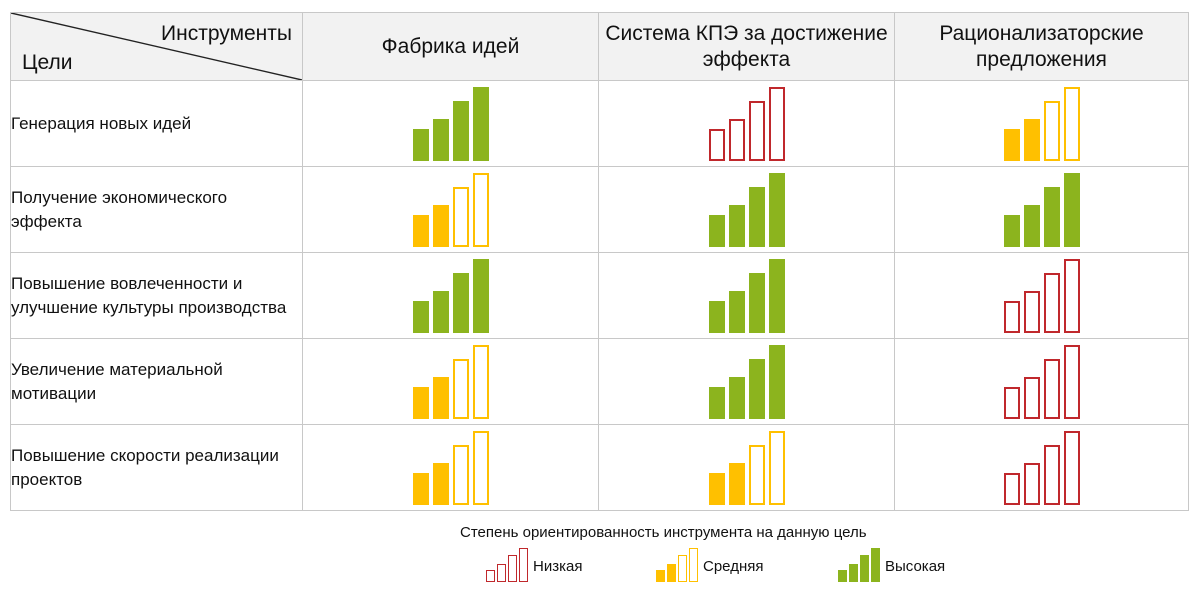  What do you see at coordinates (156, 381) in the screenshot?
I see `goal-label: Увеличение материальной мотивации` at bounding box center [156, 381].